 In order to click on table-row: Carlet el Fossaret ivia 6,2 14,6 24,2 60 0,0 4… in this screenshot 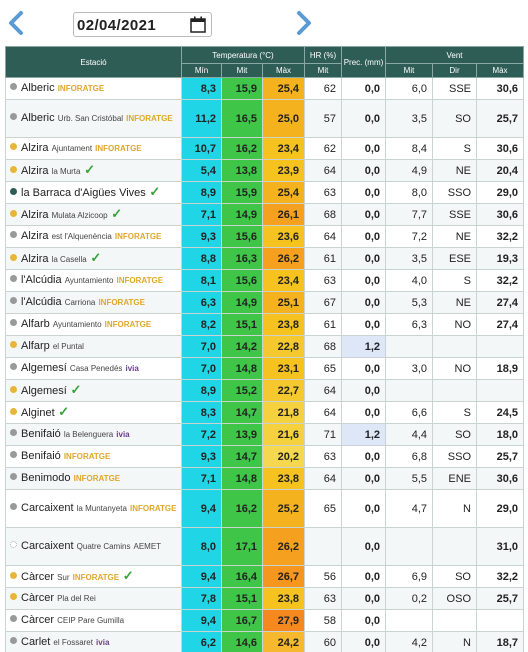, I will do `click(264, 641)`.